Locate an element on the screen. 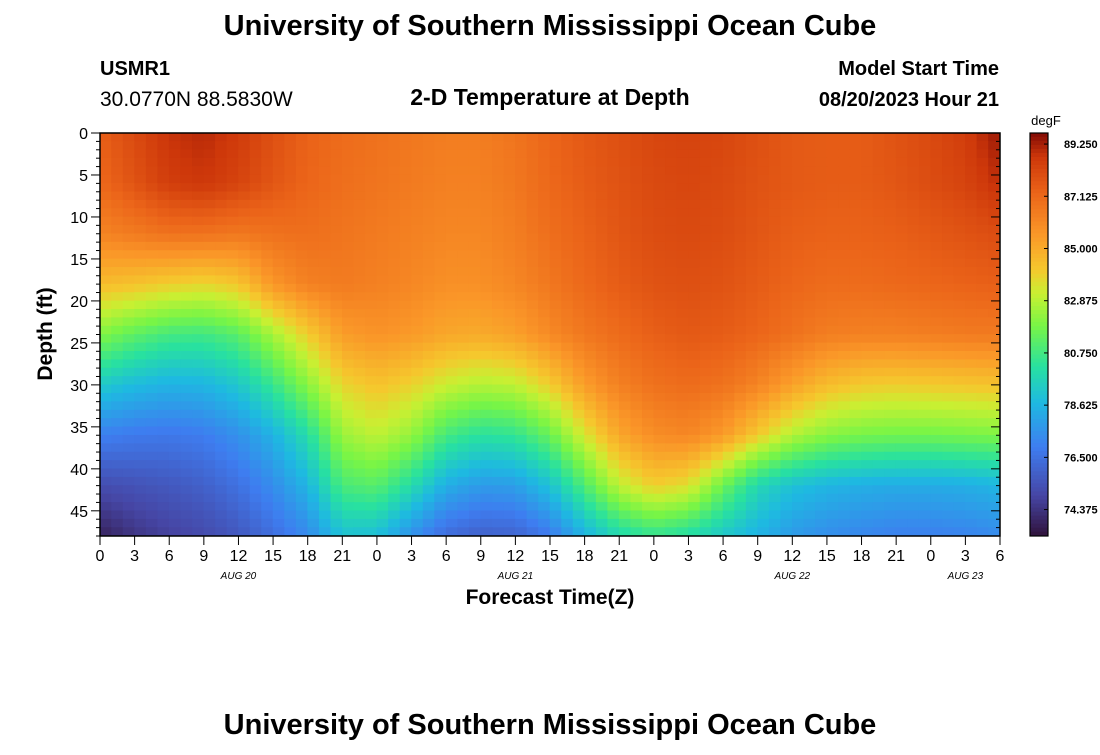  colorbar-tick-label: 87.125 is located at coordinates (1081, 197).